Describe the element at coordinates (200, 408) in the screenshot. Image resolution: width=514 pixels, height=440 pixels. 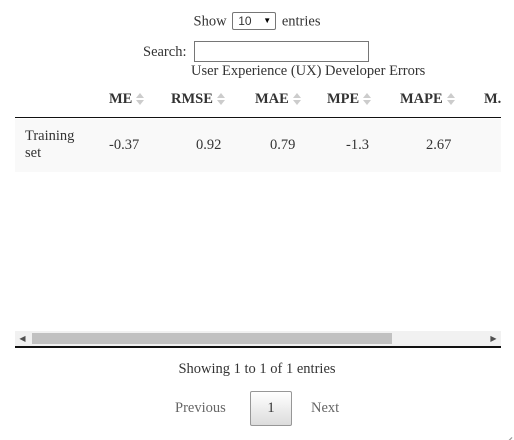
I see `previous-button: Previous` at that location.